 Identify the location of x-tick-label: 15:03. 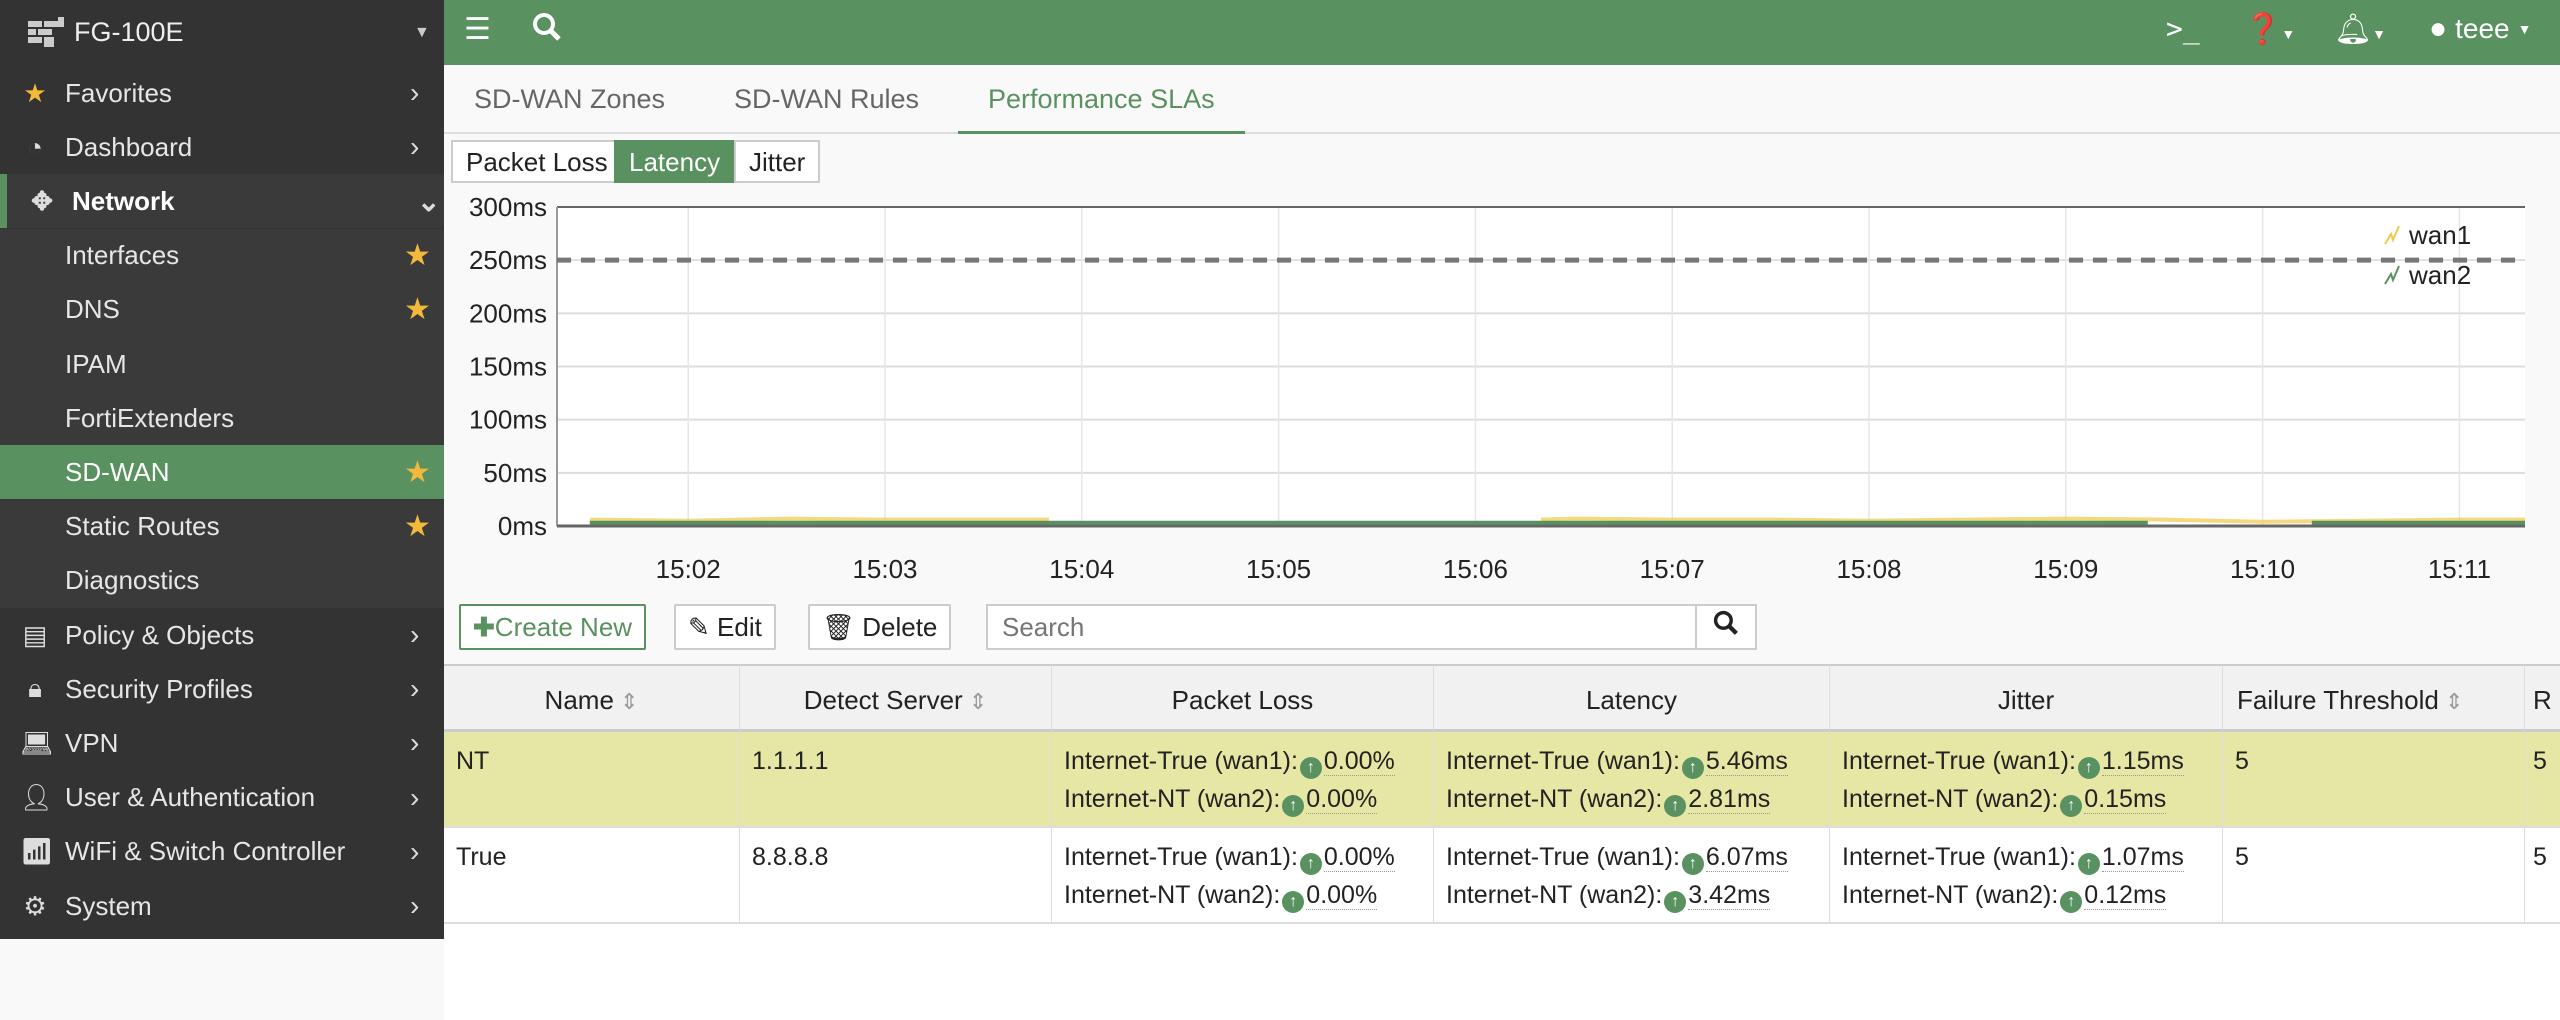
(884, 569).